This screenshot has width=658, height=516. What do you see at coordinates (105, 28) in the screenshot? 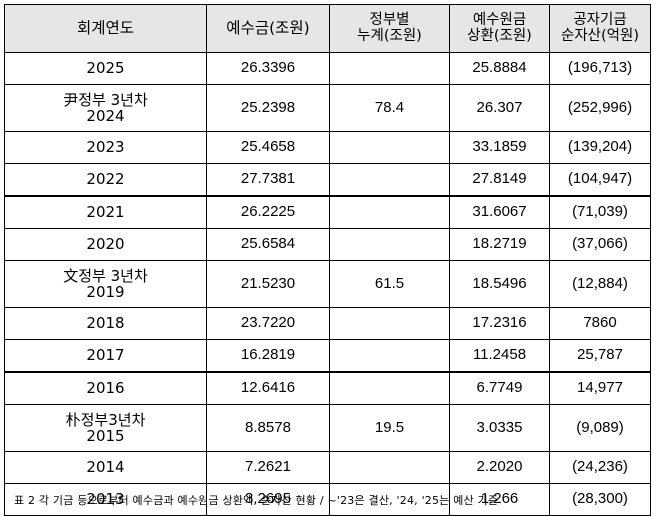
I see `header-fiscal-year: 회계연도` at bounding box center [105, 28].